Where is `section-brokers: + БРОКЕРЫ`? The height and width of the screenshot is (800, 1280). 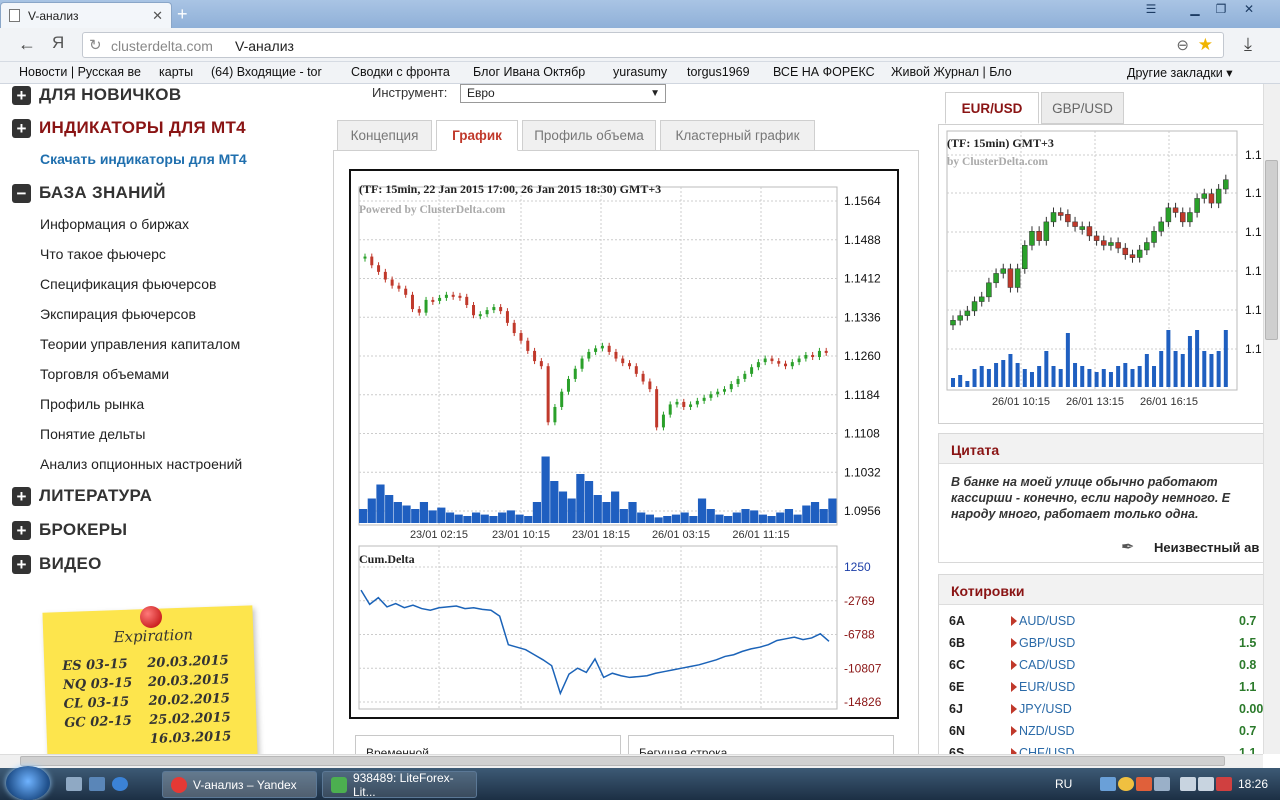 section-brokers: + БРОКЕРЫ is located at coordinates (69, 530).